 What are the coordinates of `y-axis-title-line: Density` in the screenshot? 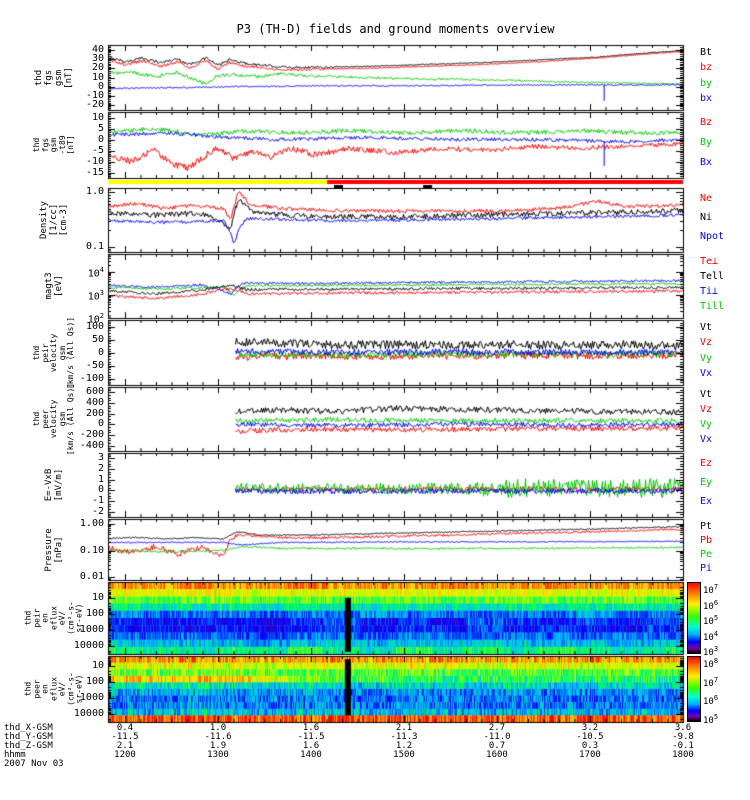 It's located at (44, 220).